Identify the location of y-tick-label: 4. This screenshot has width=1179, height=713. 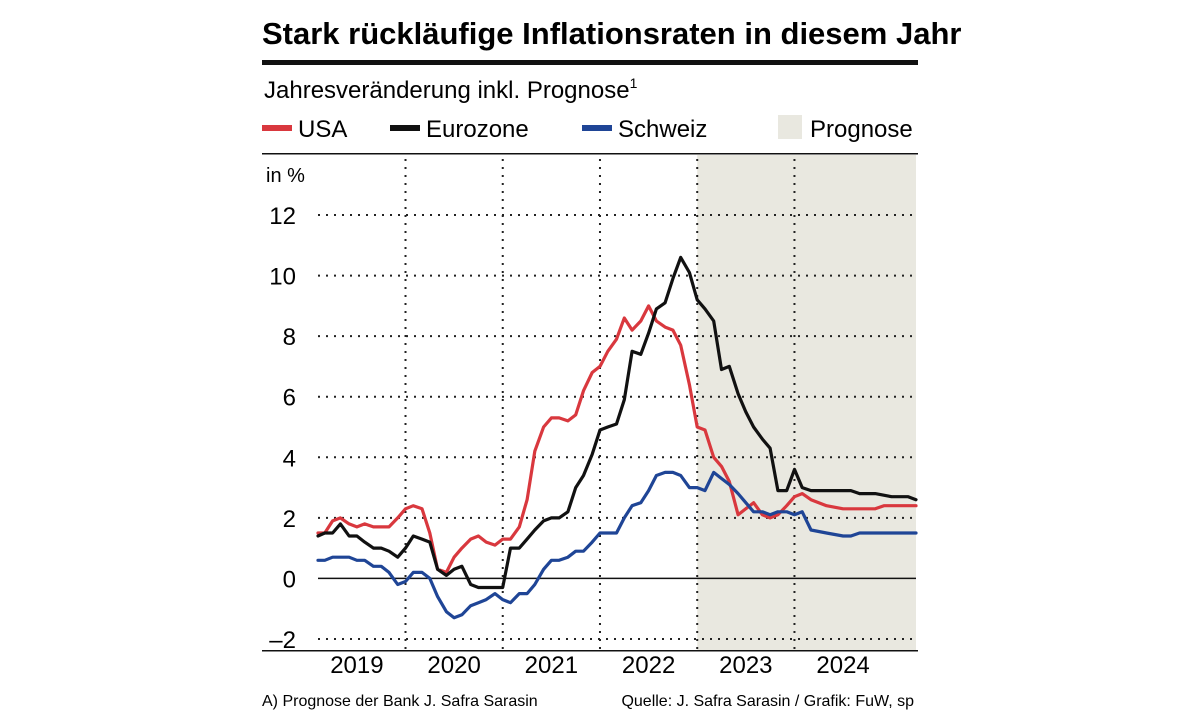
(289, 458).